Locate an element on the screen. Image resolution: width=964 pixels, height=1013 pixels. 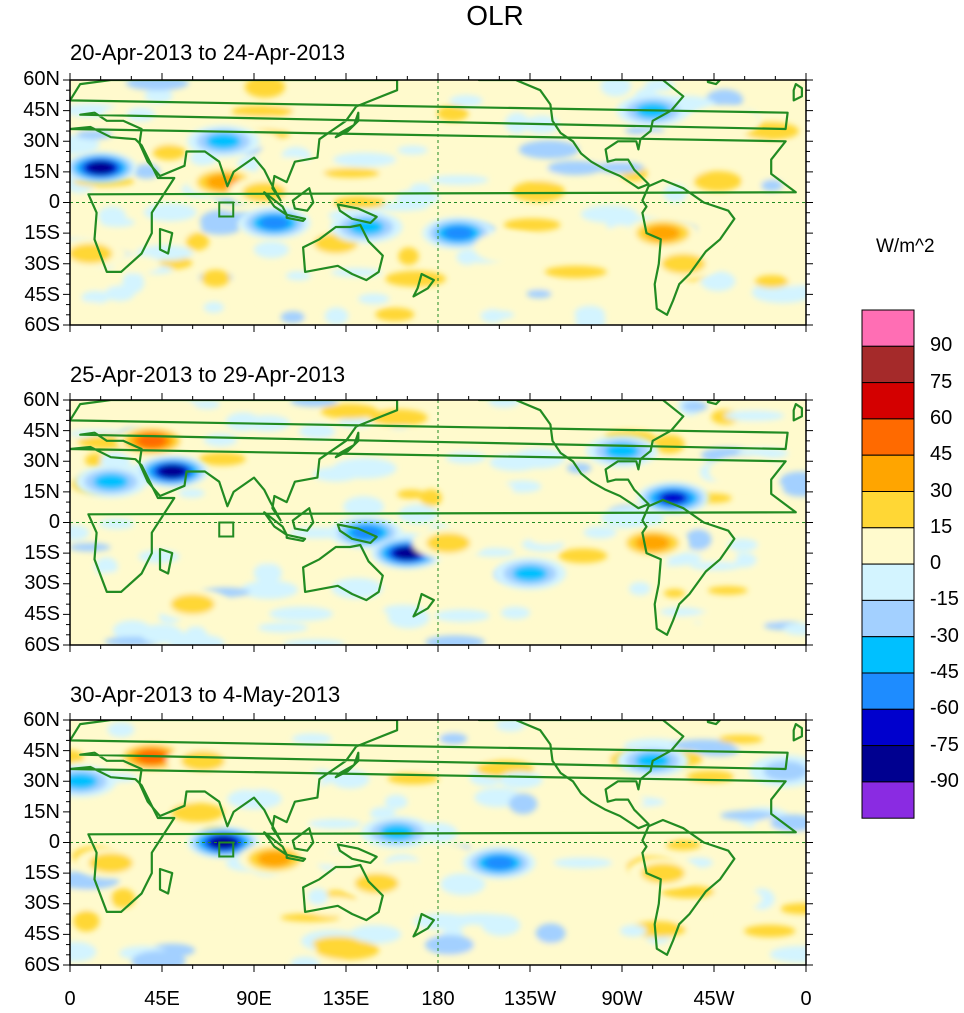
lat-tick-label: 30N is located at coordinates (41, 141).